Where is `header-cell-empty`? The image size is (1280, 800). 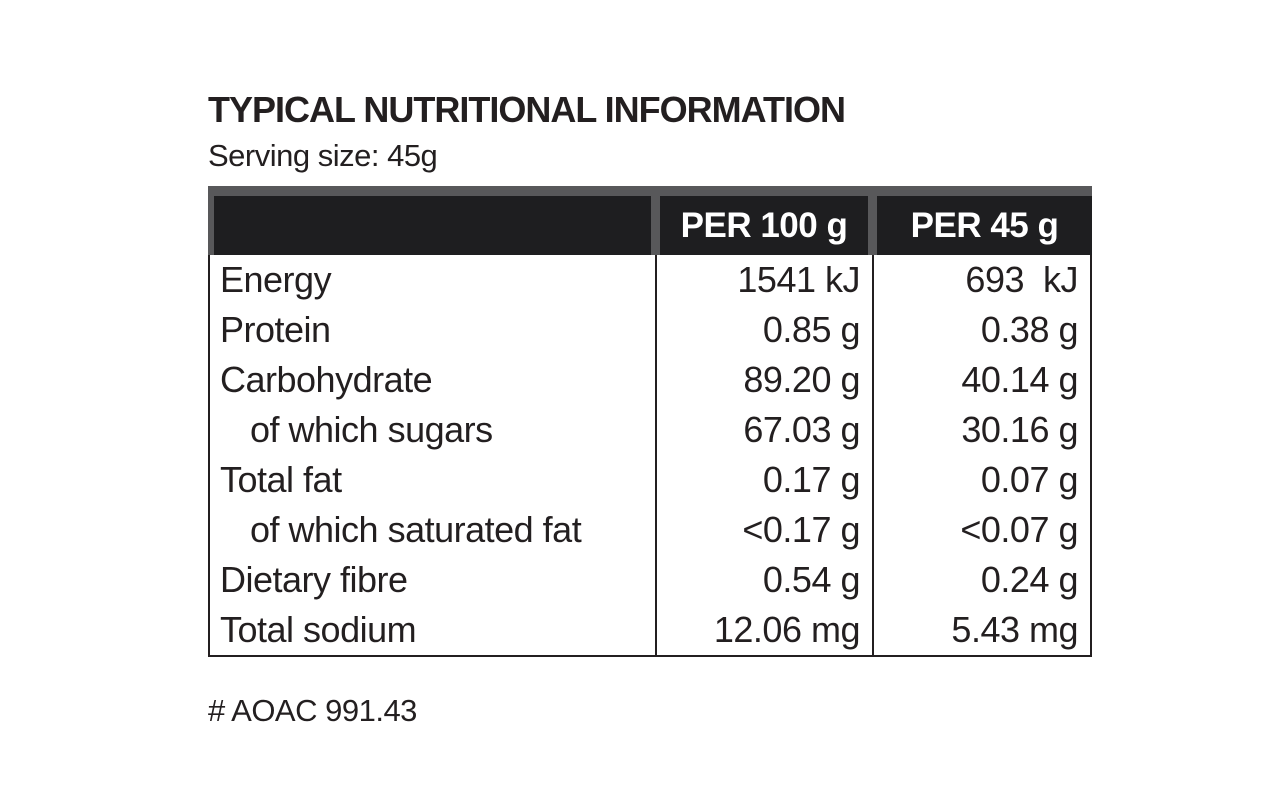
header-cell-empty is located at coordinates (432, 225).